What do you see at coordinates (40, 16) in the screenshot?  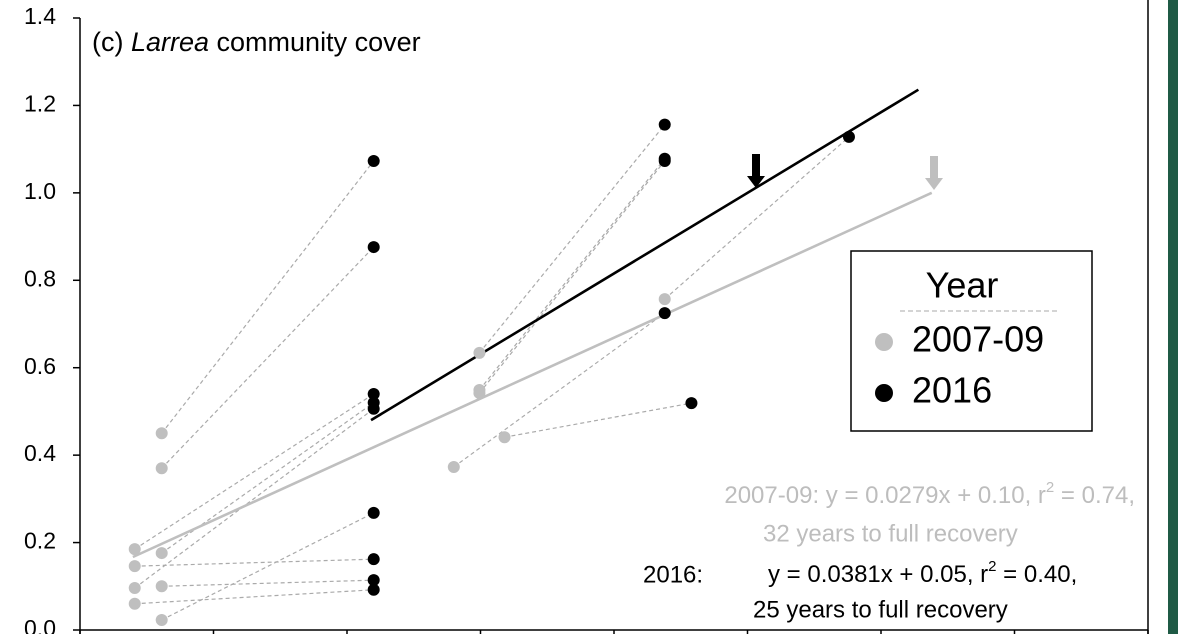 I see `y-tick-label: 1.4` at bounding box center [40, 16].